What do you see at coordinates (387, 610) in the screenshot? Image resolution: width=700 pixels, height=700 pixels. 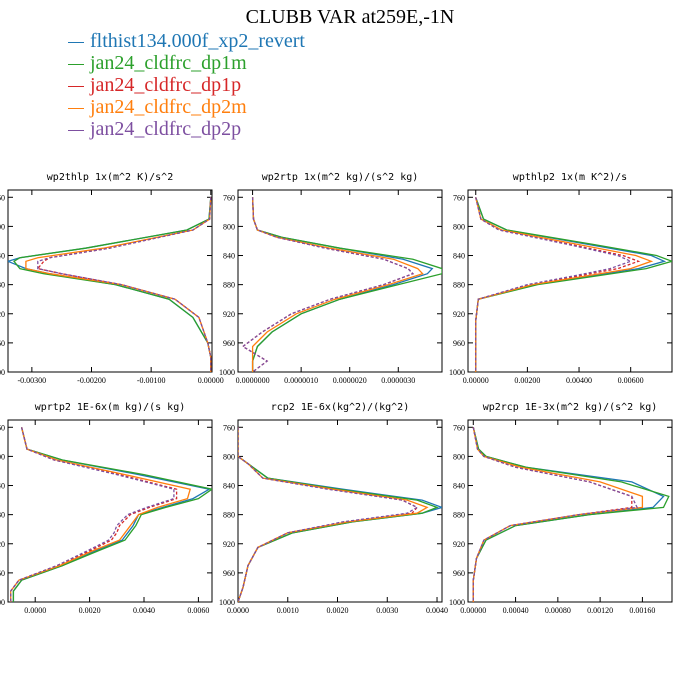 I see `x-tick-label: 0.0030` at bounding box center [387, 610].